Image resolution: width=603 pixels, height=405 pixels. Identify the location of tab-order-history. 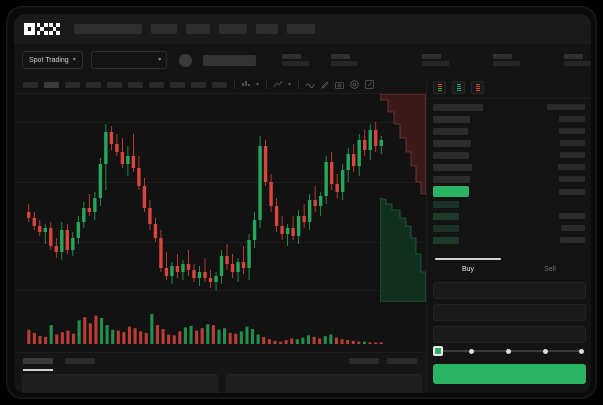
(80, 361).